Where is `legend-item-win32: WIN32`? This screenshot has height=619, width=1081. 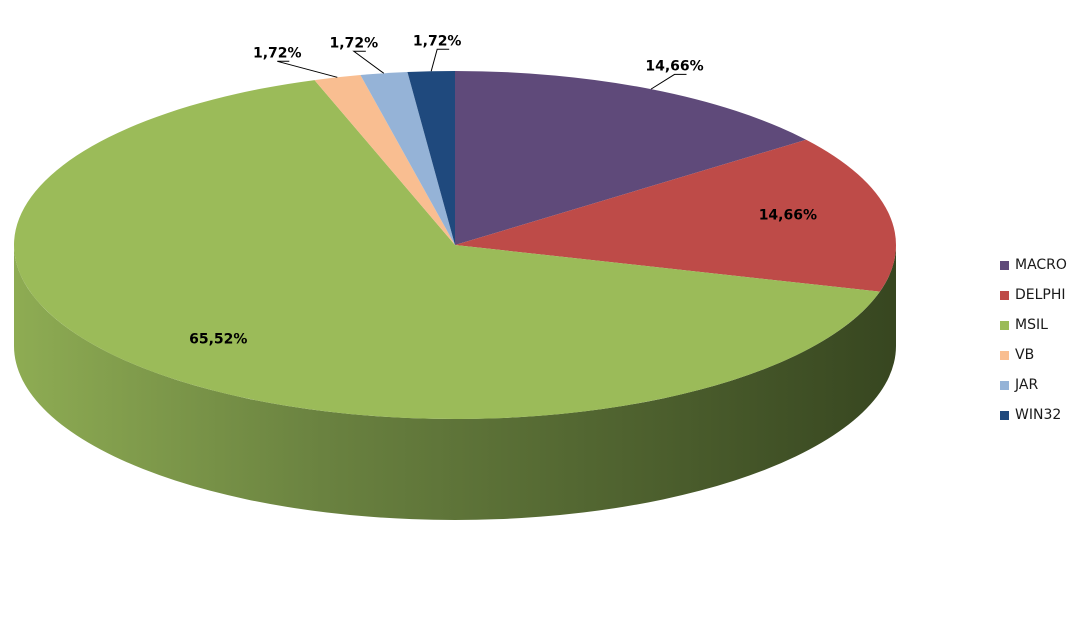 legend-item-win32: WIN32 is located at coordinates (1033, 415).